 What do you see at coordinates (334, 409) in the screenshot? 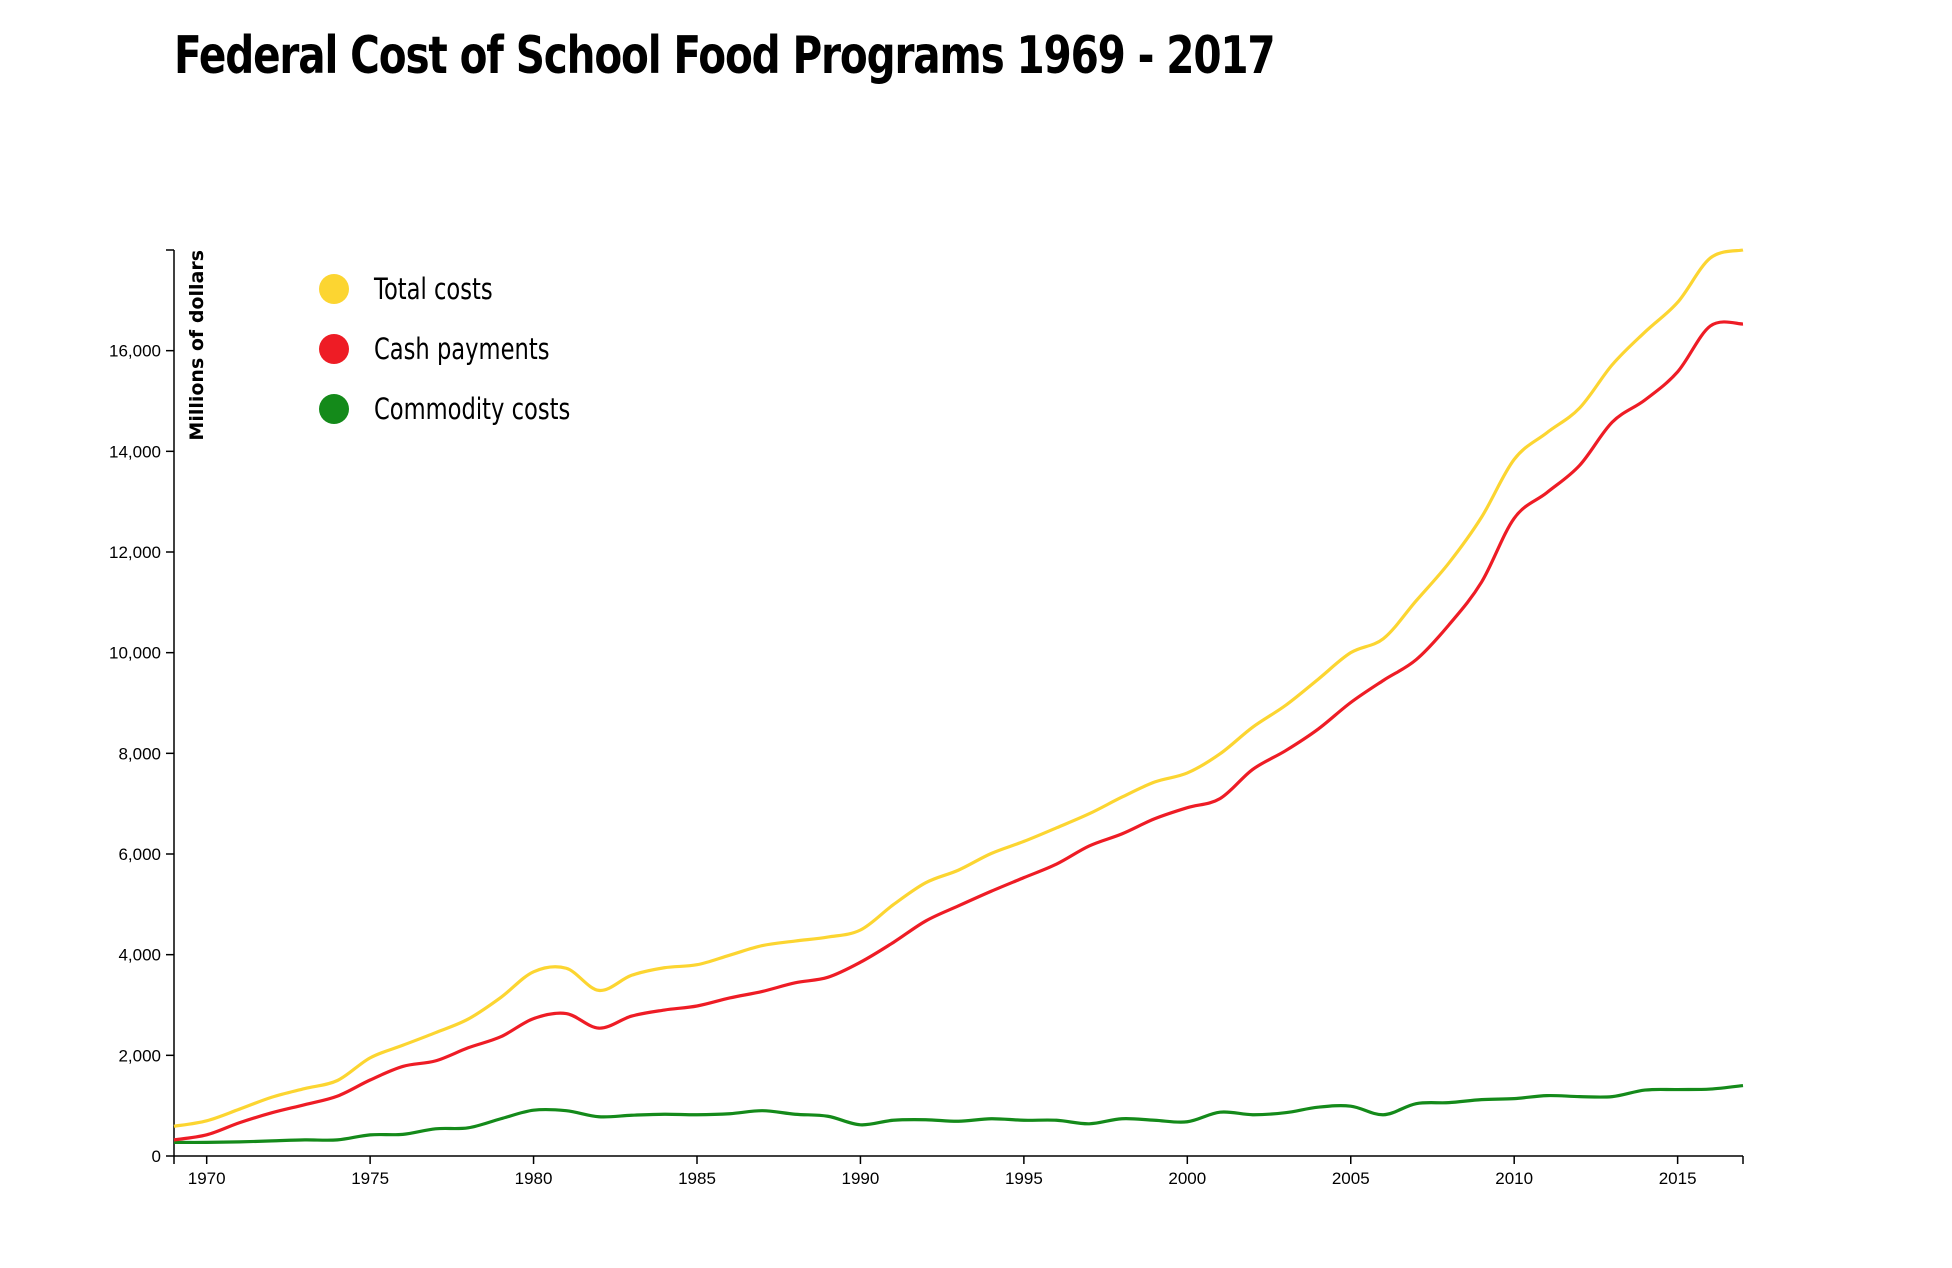
I see `legend-swatch-commodity-costs` at bounding box center [334, 409].